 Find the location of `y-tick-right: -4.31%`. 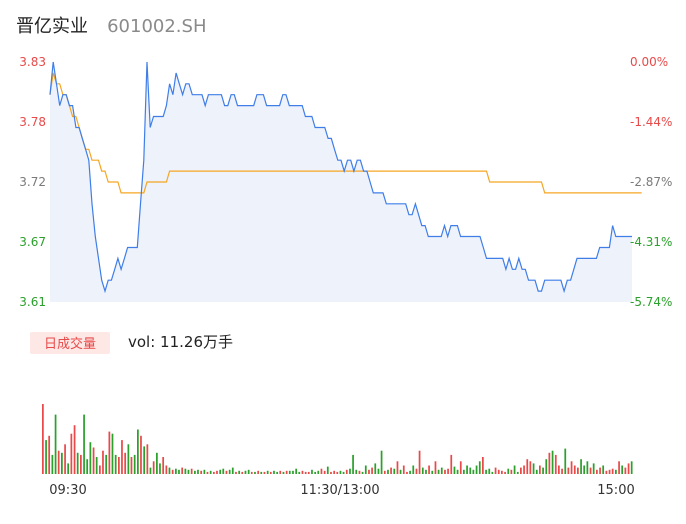

y-tick-right: -4.31% is located at coordinates (651, 242).